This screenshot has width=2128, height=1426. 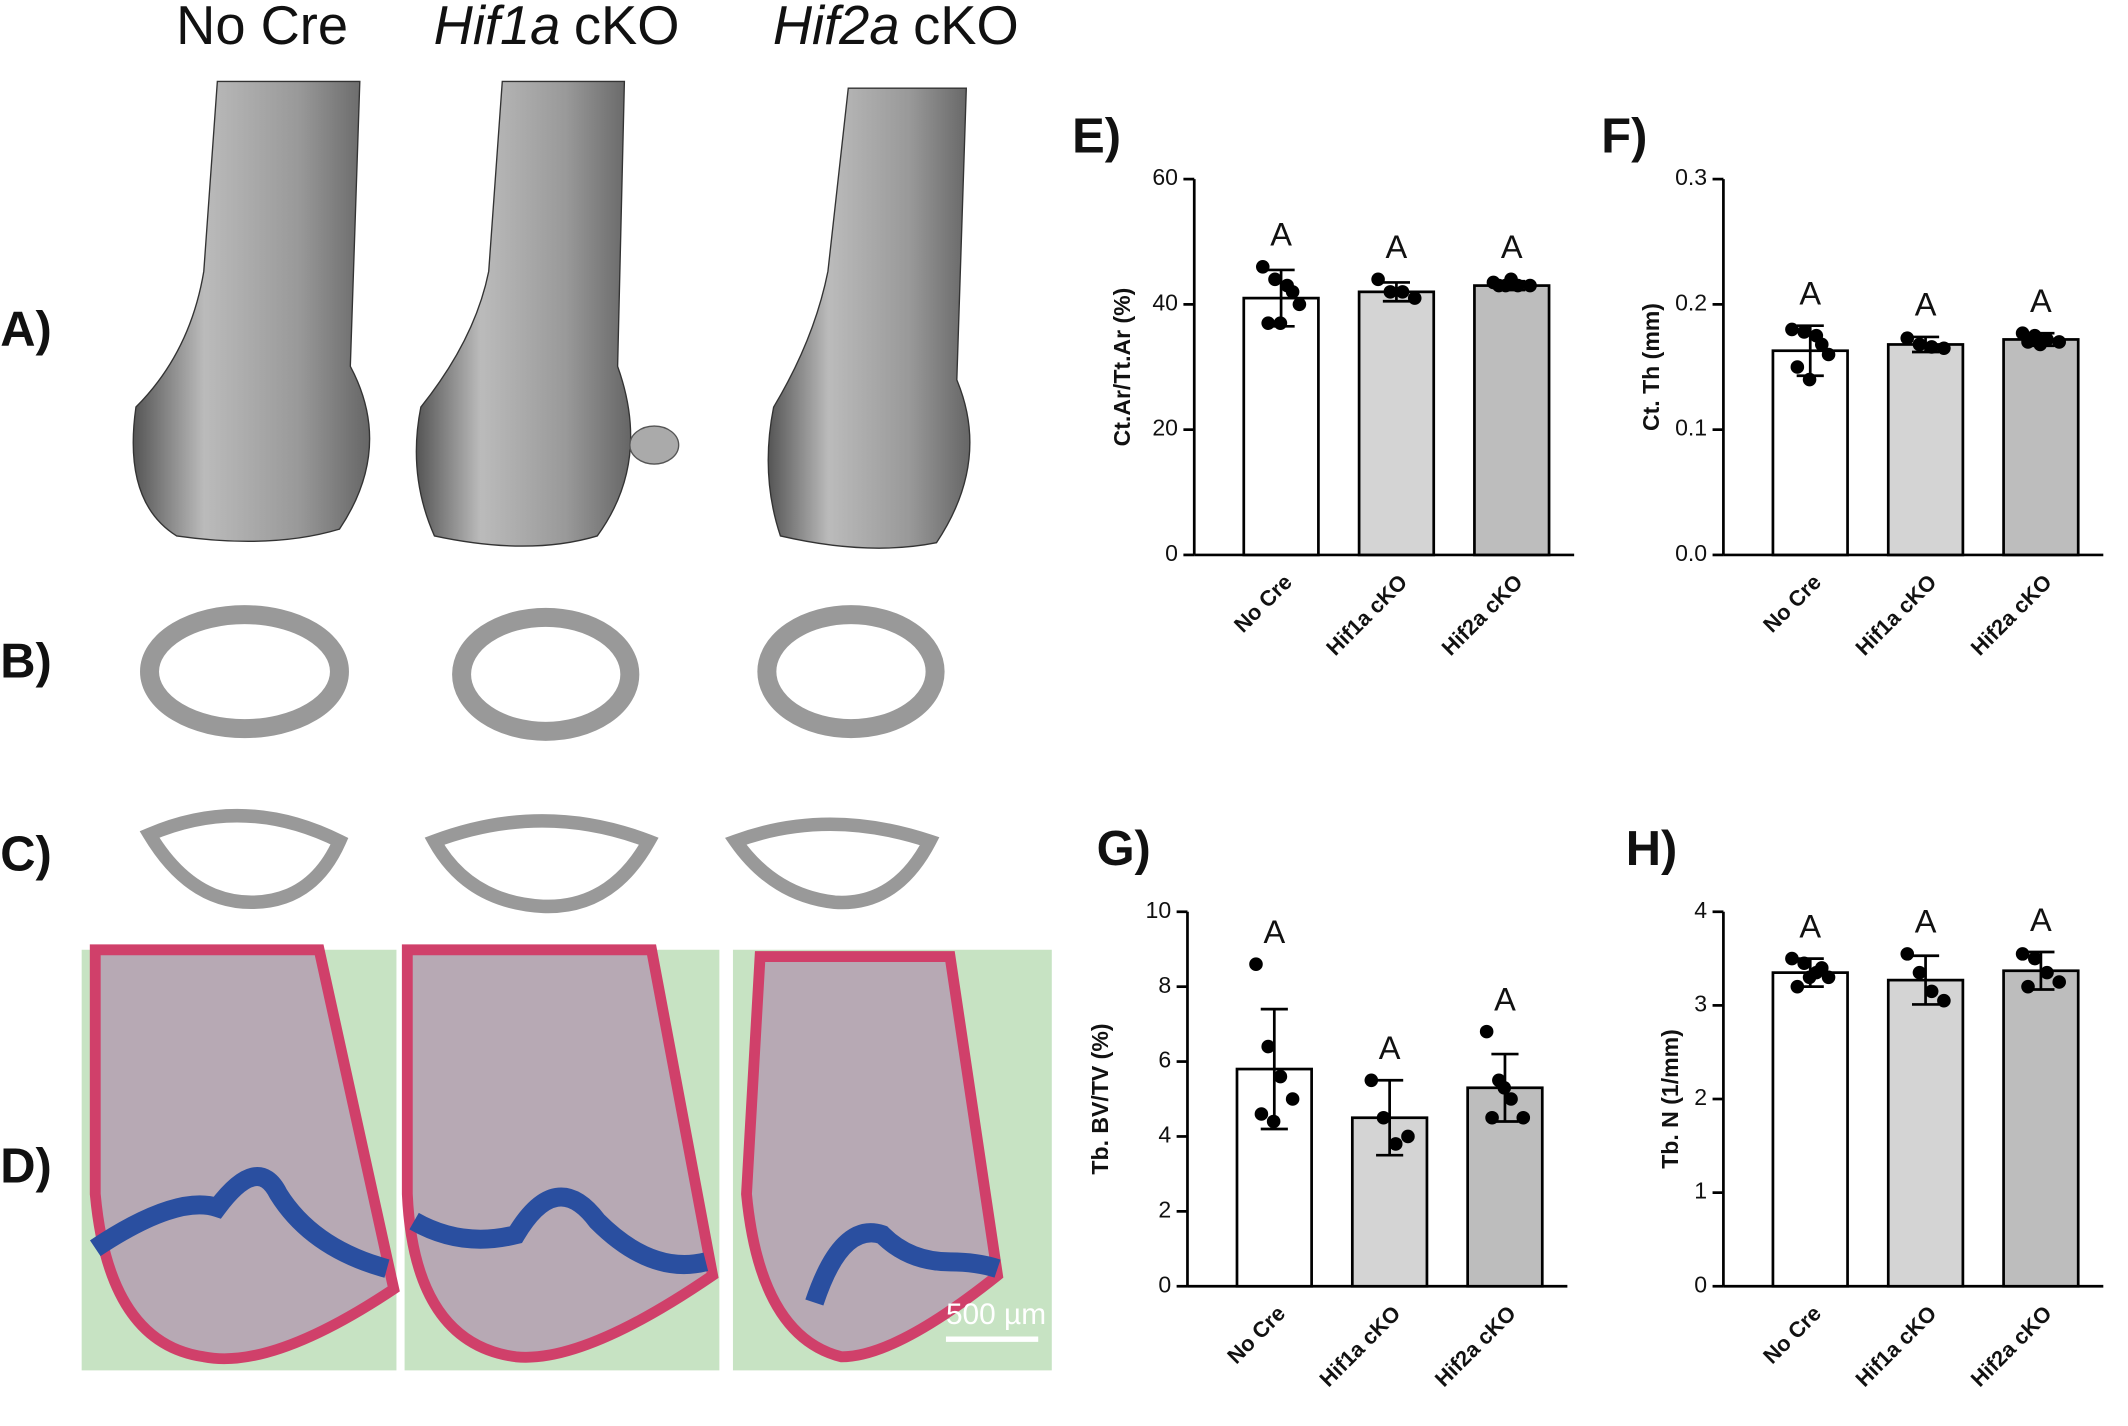 What do you see at coordinates (1165, 177) in the screenshot?
I see `y-tick-label: 60` at bounding box center [1165, 177].